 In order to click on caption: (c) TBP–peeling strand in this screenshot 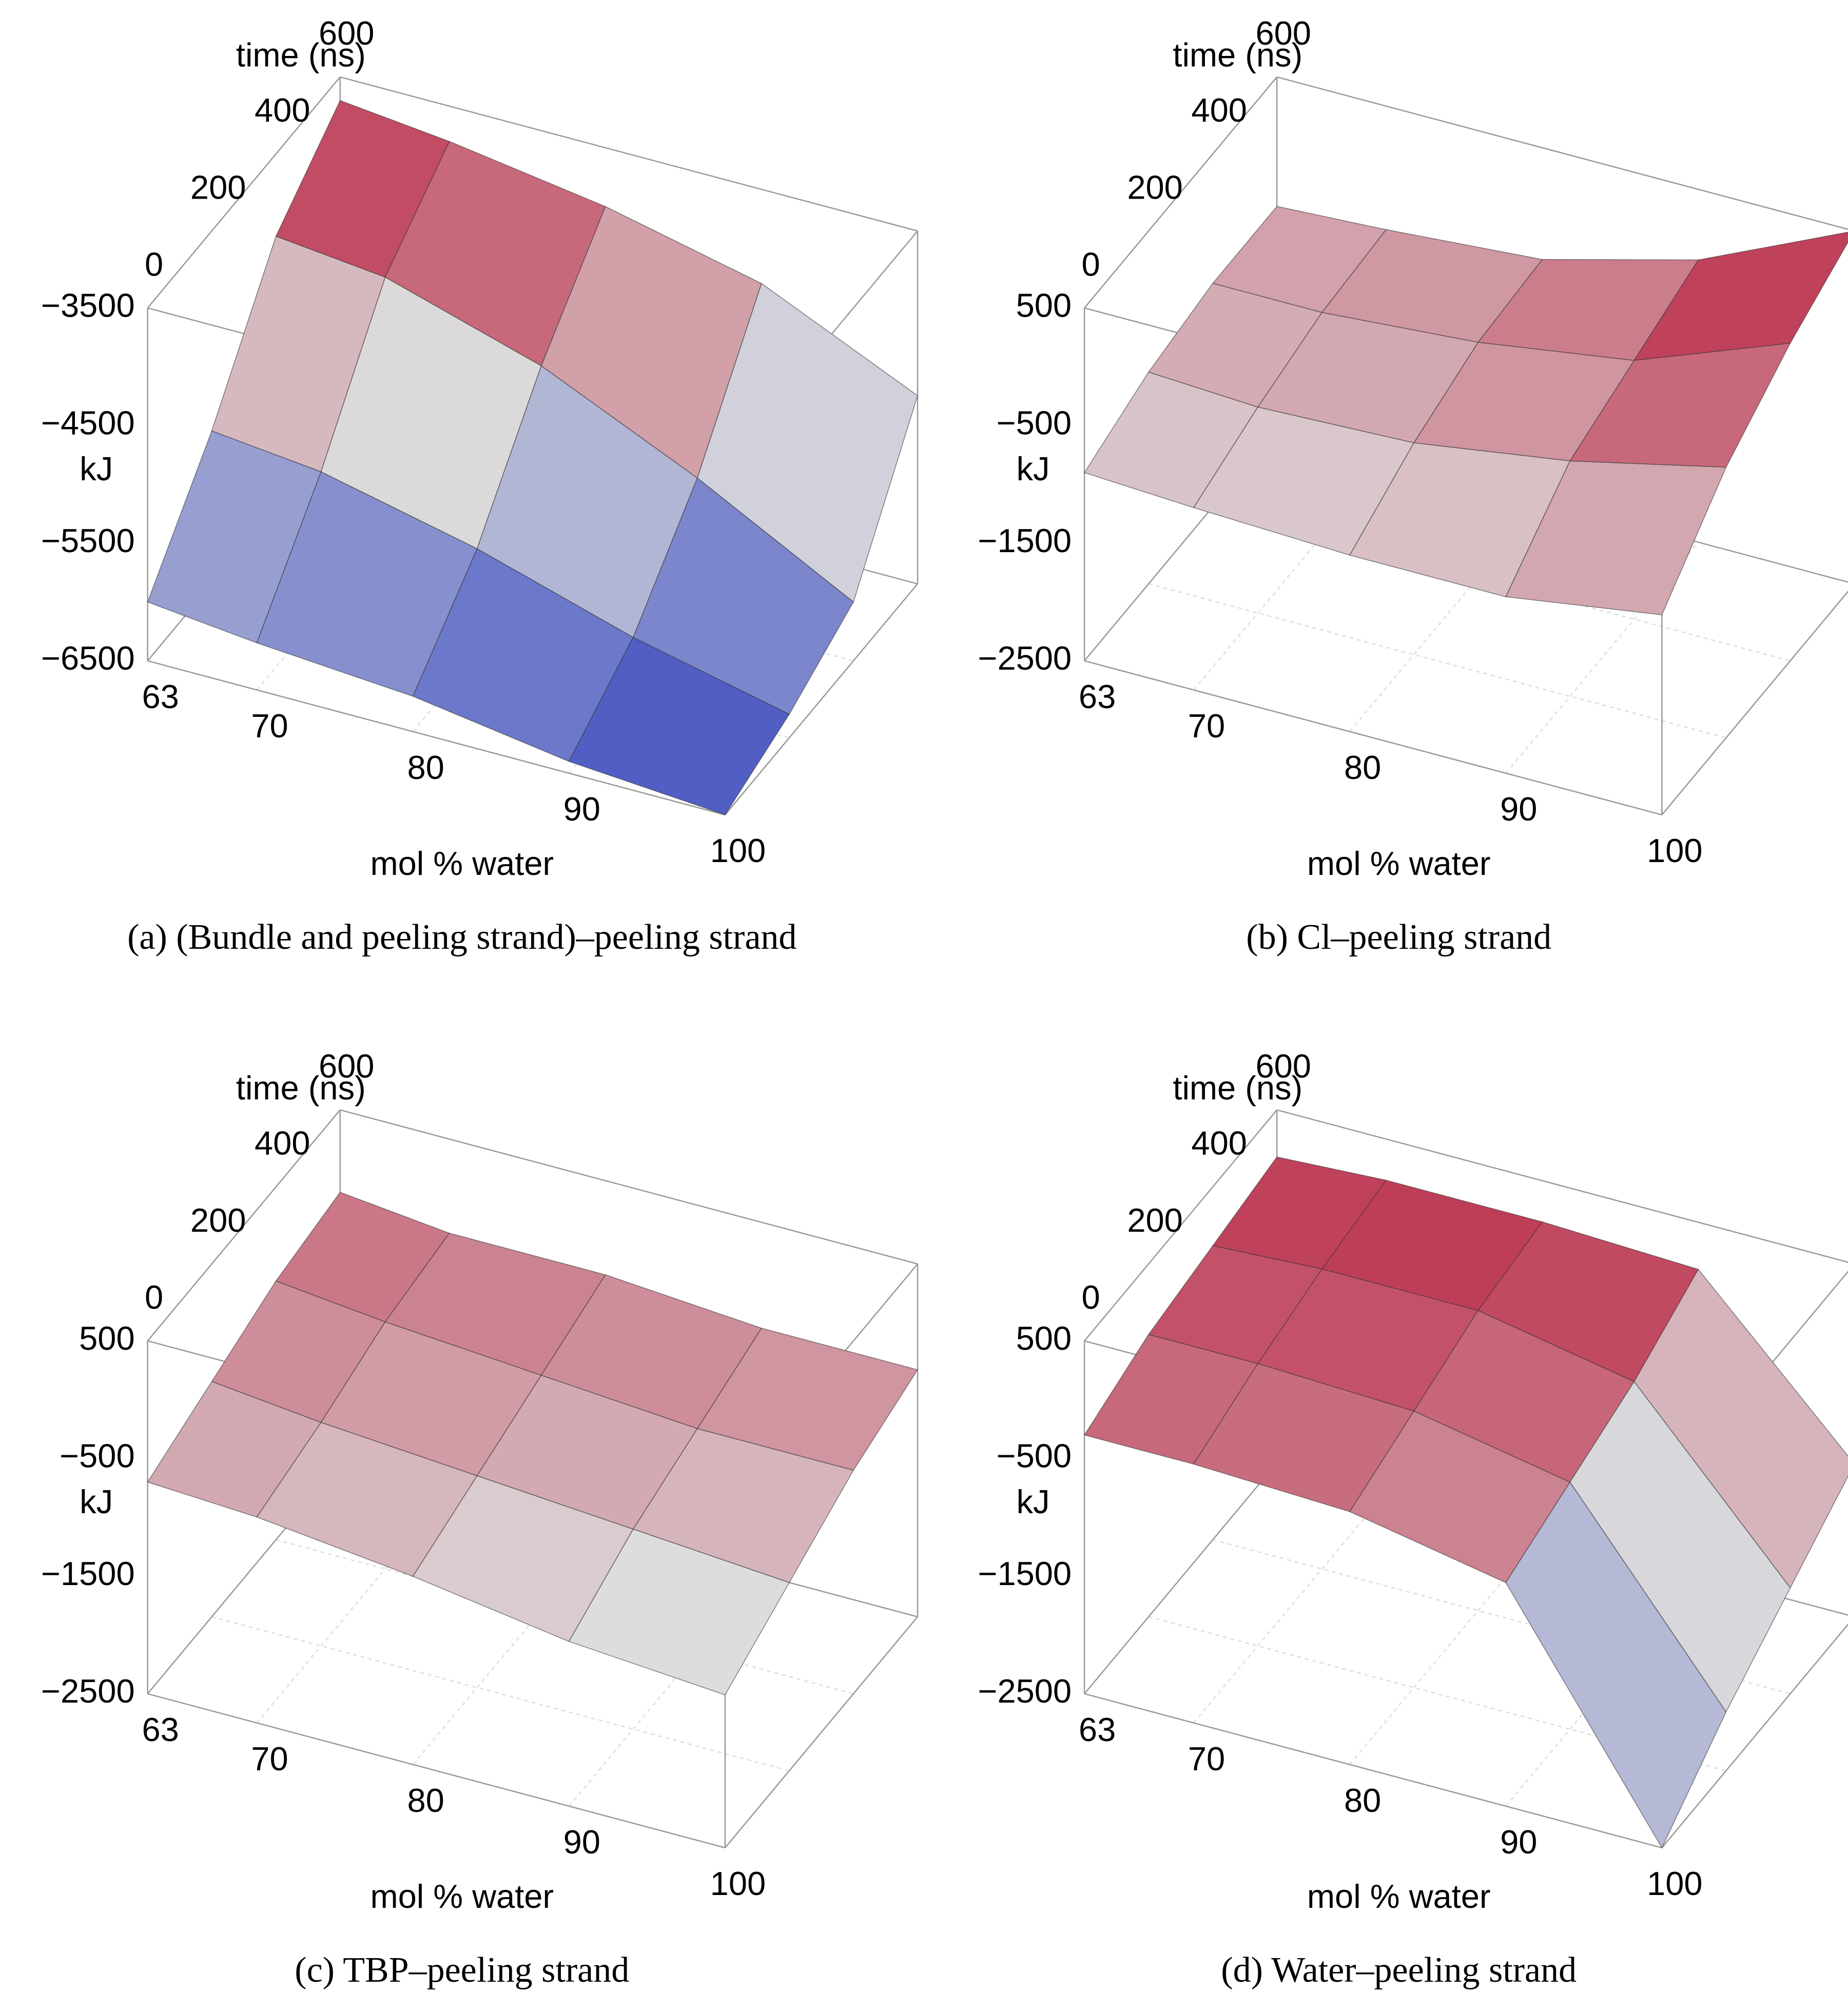, I will do `click(462, 1970)`.